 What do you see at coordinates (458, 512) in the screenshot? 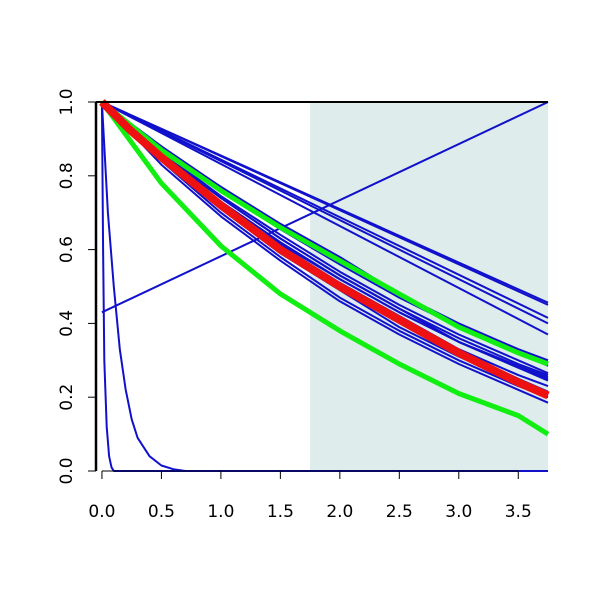
I see `x-tick-label-3.0: 3.0` at bounding box center [458, 512].